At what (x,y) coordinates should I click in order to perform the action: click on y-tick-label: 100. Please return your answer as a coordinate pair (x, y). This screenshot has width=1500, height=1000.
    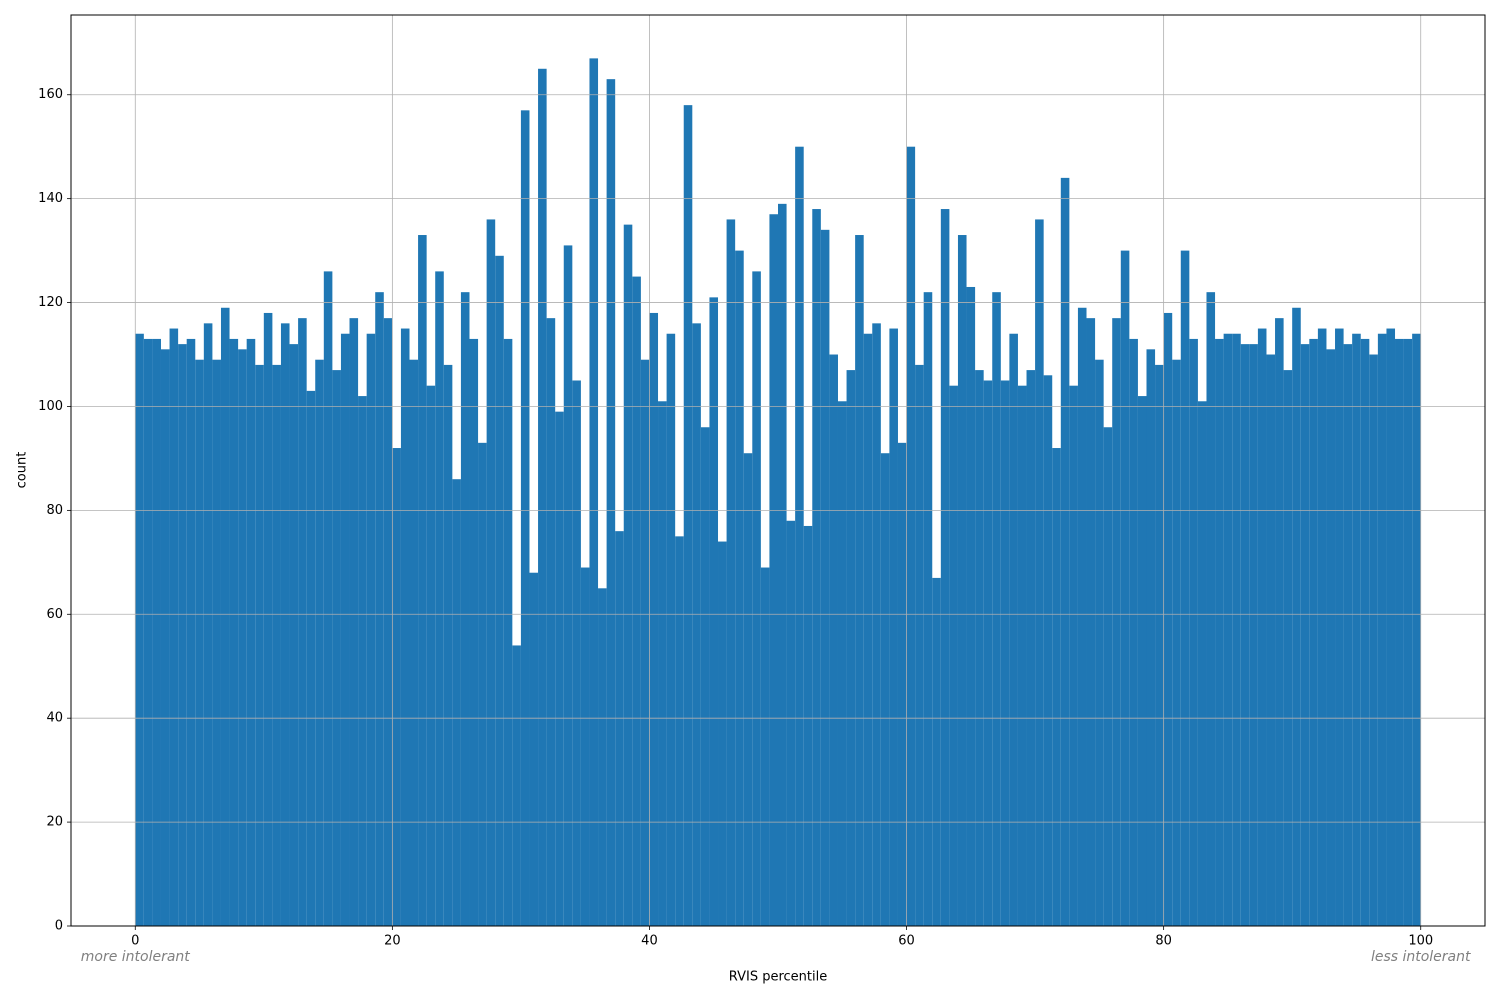
    Looking at the image, I should click on (50, 406).